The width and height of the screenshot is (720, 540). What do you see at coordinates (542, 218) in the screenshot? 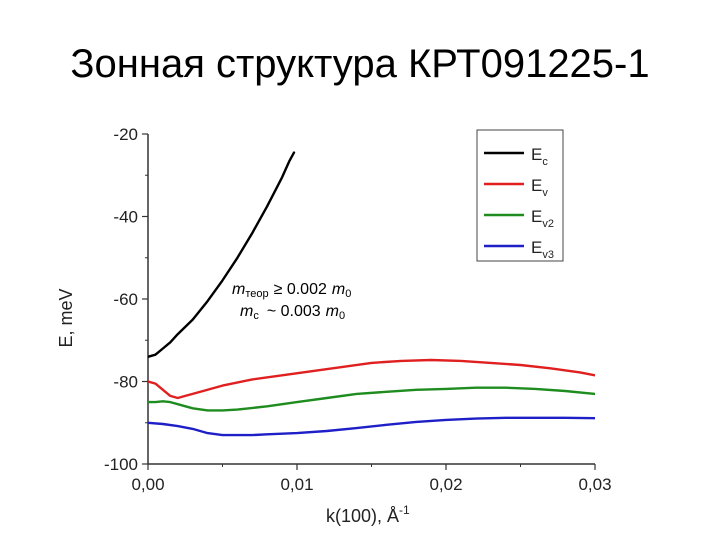
I see `legend-label-v2: Ev2` at bounding box center [542, 218].